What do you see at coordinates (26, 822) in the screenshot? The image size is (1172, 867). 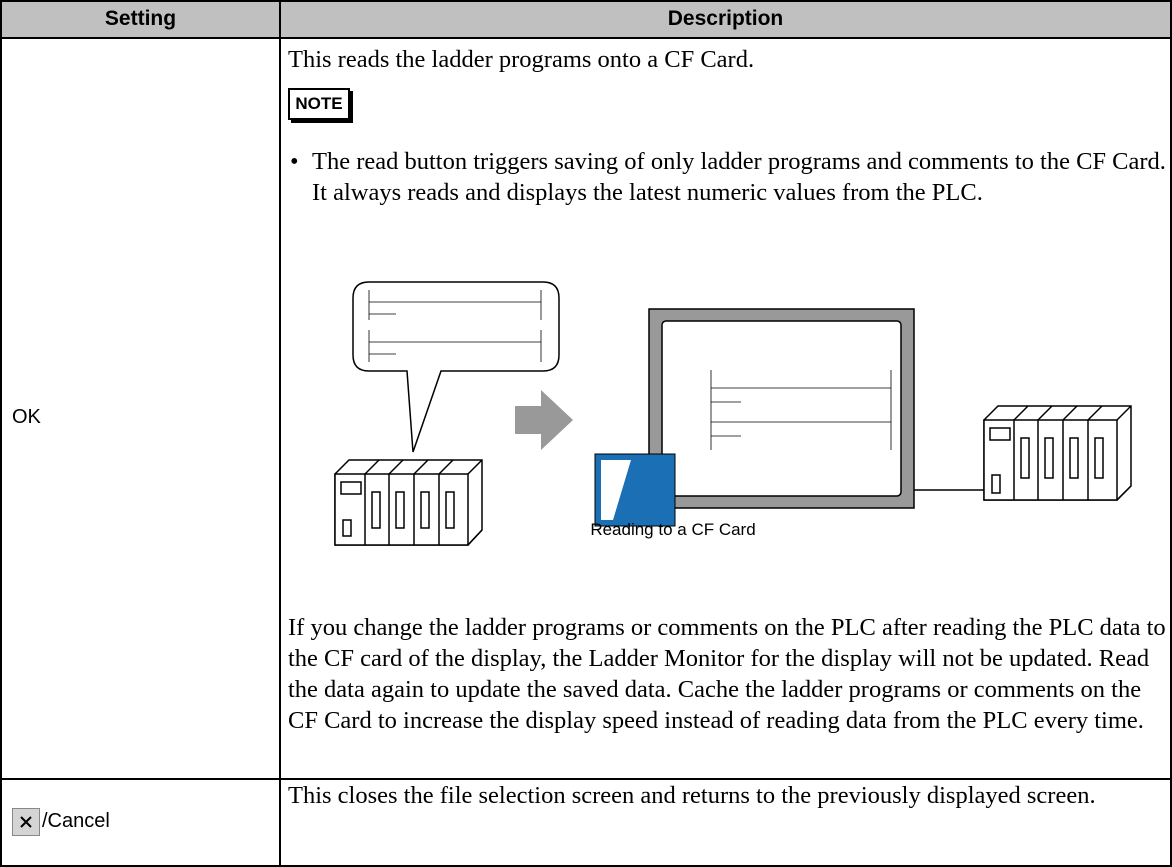 I see `cancel-icon` at bounding box center [26, 822].